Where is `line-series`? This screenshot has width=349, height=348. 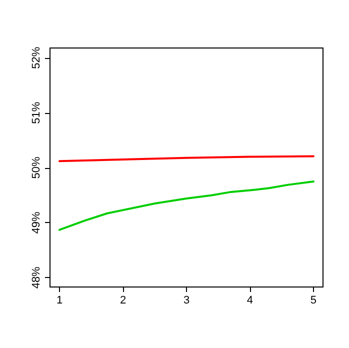
line-series is located at coordinates (186, 205).